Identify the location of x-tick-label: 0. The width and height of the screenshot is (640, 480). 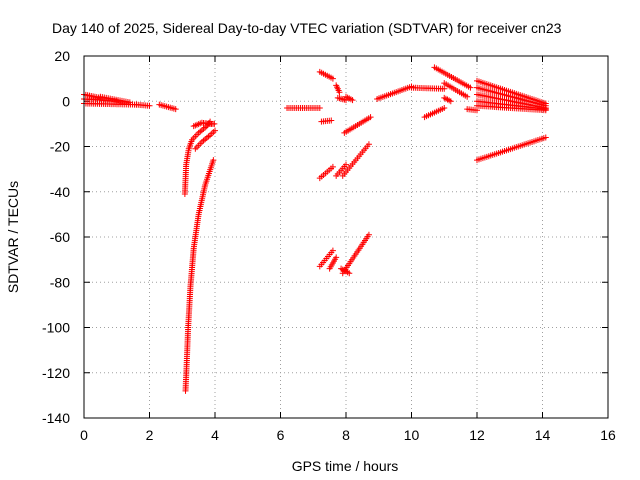
(84, 435).